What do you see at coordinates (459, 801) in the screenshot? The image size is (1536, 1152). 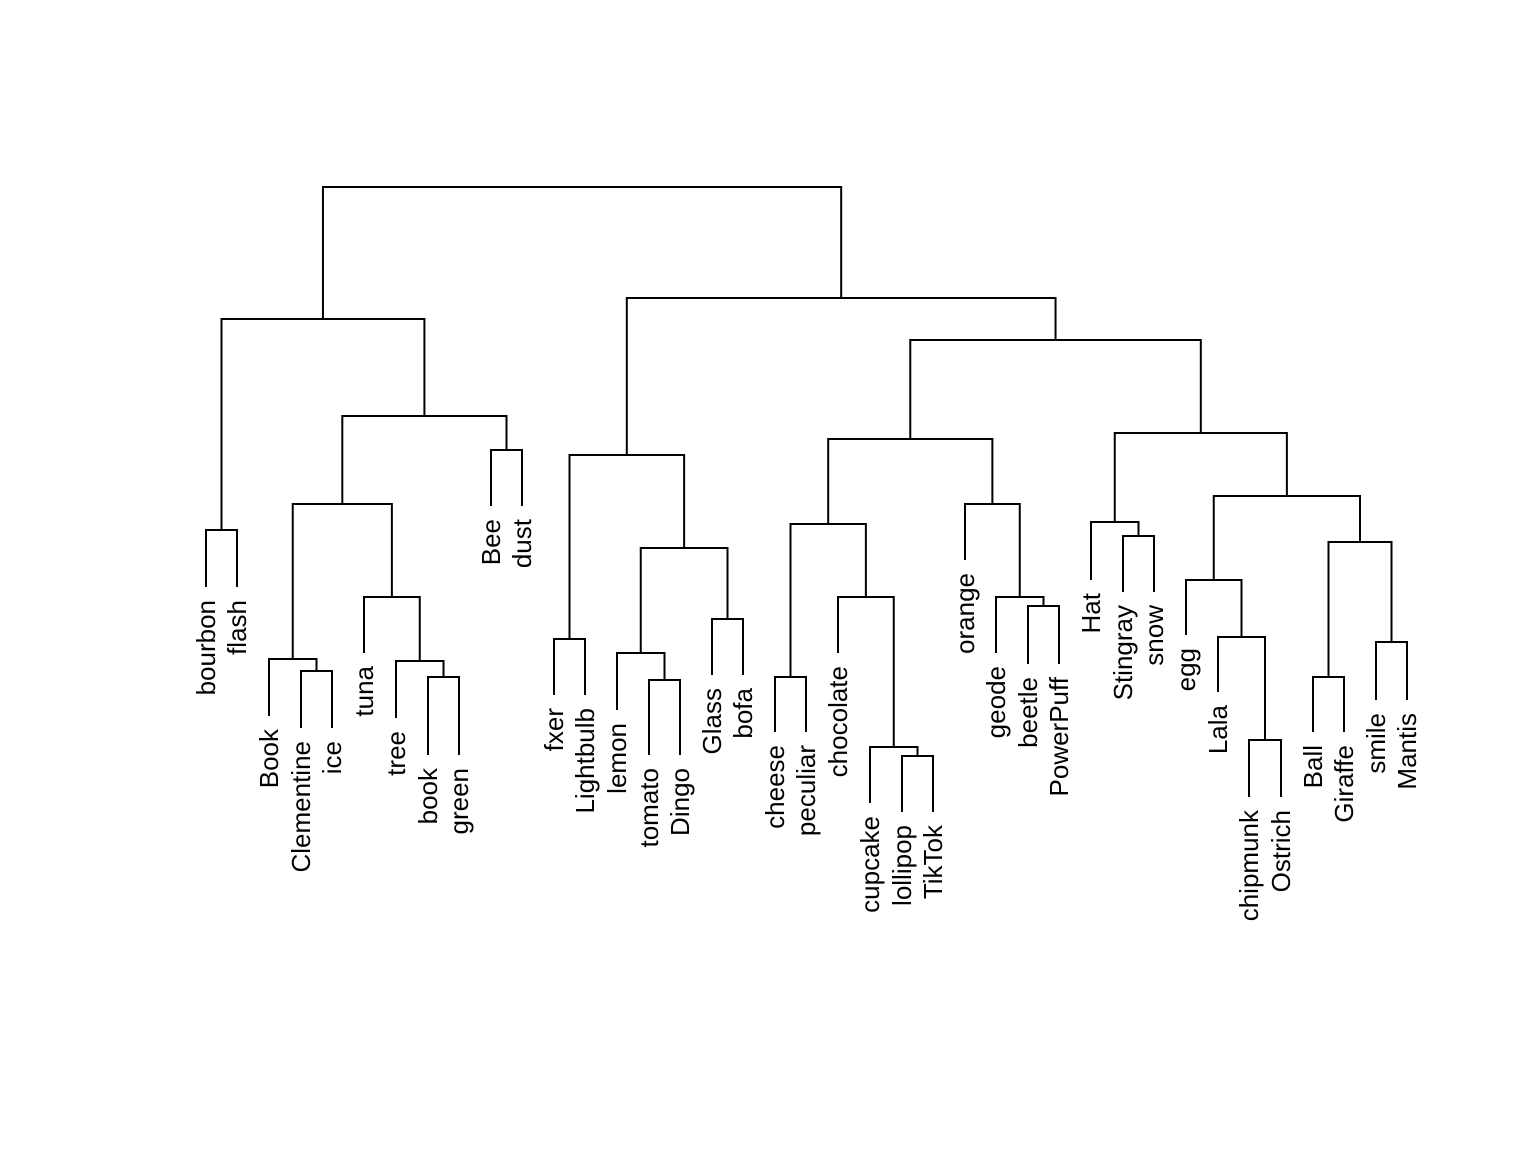 I see `leaf-label: green` at bounding box center [459, 801].